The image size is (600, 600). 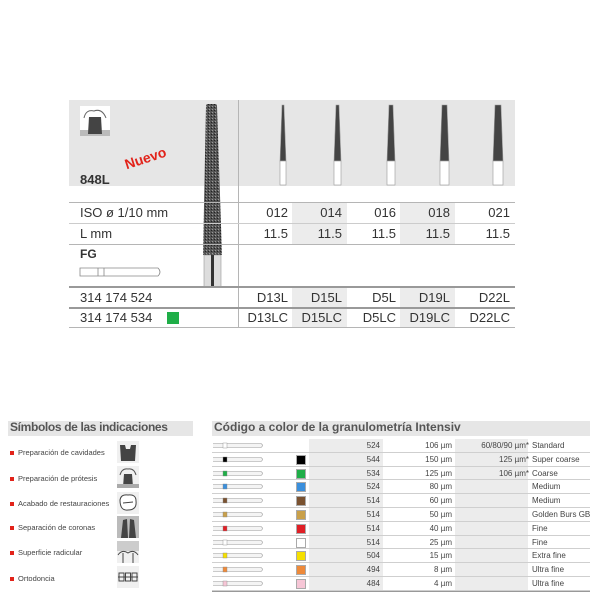 What do you see at coordinates (373, 473) in the screenshot?
I see `grit-code: 534` at bounding box center [373, 473].